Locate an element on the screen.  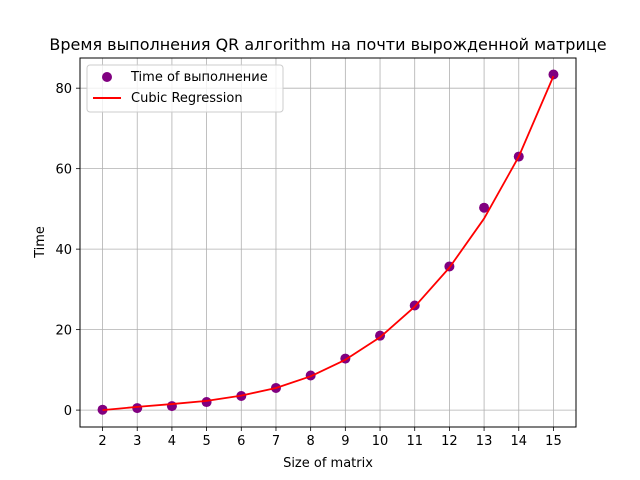
x-tick-label: 5 is located at coordinates (206, 441).